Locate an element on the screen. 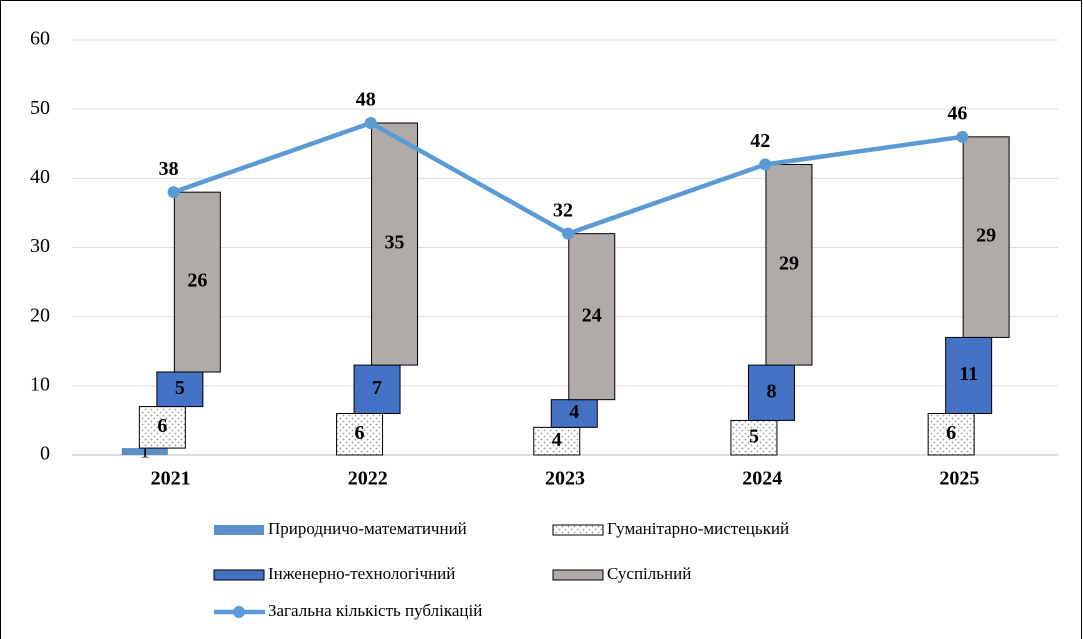 This screenshot has width=1083, height=639. y-tick-label: 40 is located at coordinates (40, 177).